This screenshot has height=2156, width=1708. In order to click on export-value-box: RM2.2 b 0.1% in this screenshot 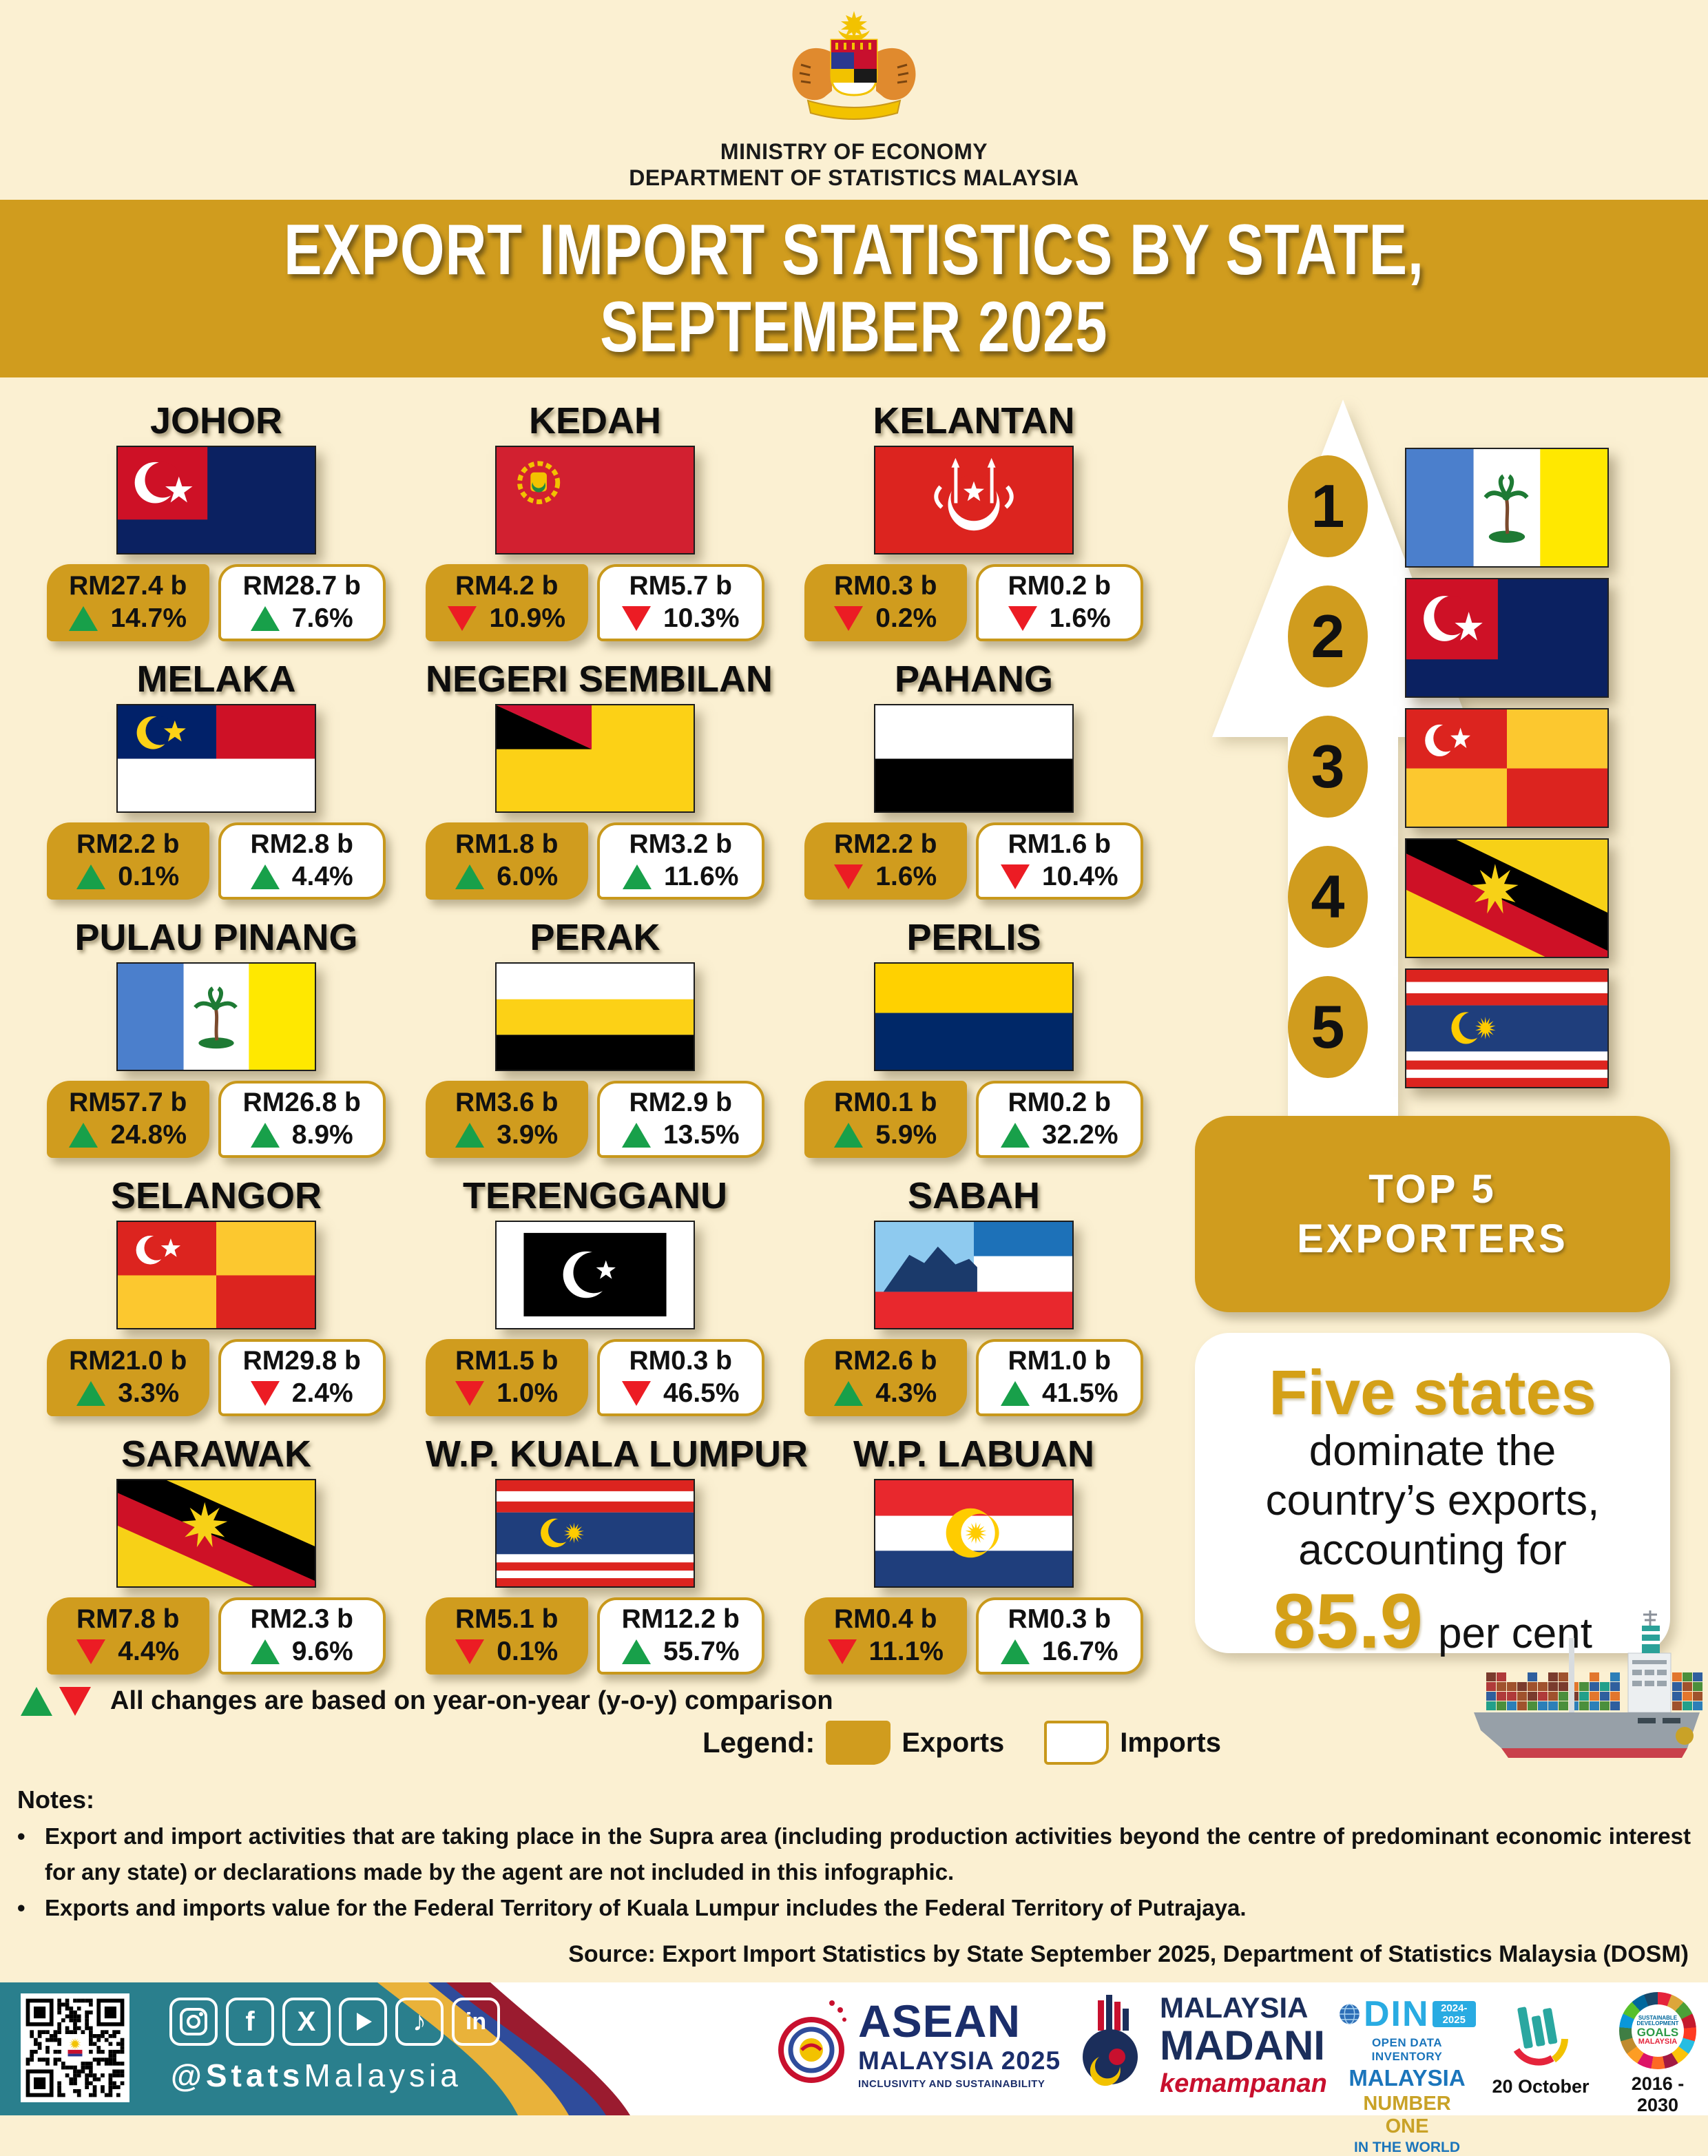, I will do `click(128, 861)`.